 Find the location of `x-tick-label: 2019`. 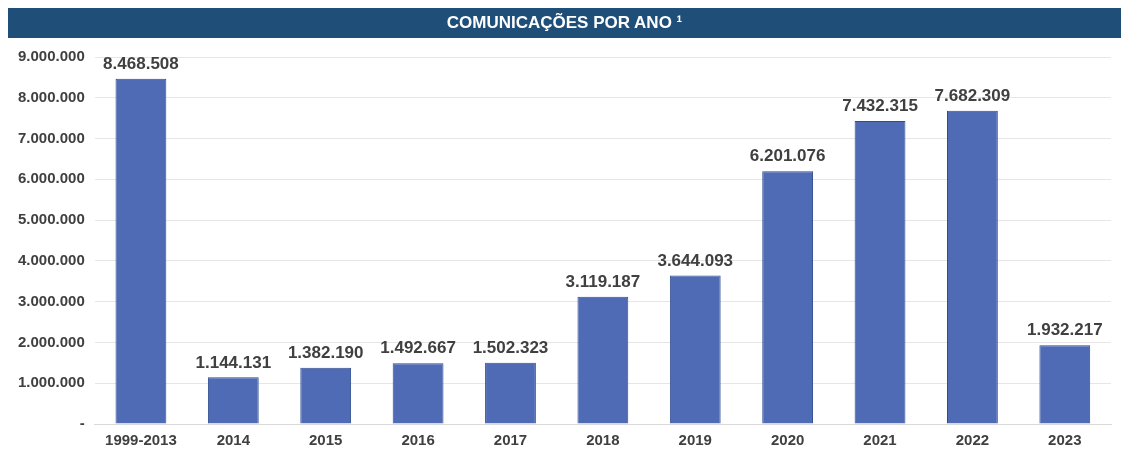

x-tick-label: 2019 is located at coordinates (695, 440).